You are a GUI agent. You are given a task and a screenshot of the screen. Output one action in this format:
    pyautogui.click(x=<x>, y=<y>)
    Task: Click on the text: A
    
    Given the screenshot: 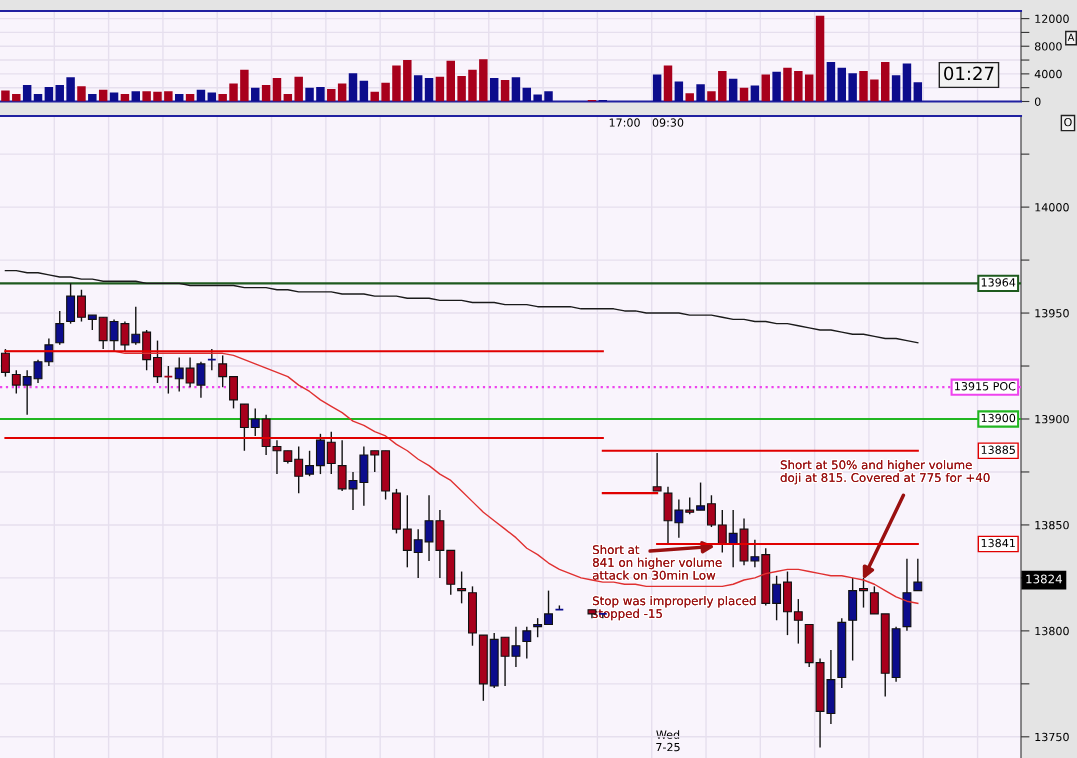 What is the action you would take?
    pyautogui.click(x=1071, y=37)
    